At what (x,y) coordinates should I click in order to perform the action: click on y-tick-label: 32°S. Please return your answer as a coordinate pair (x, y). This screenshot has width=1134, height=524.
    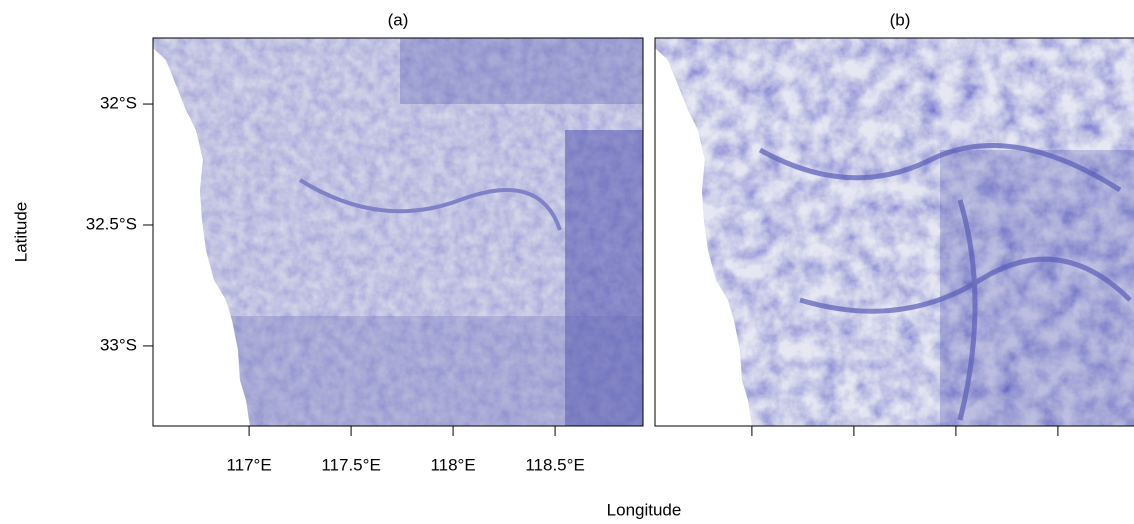
    Looking at the image, I should click on (118, 103).